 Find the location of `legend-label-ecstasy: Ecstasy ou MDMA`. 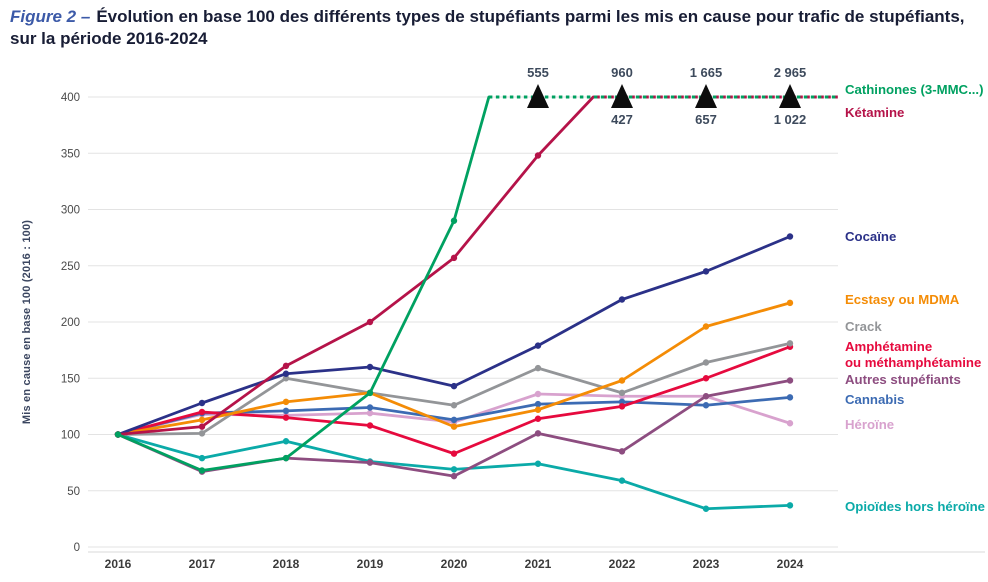

legend-label-ecstasy: Ecstasy ou MDMA is located at coordinates (902, 299).